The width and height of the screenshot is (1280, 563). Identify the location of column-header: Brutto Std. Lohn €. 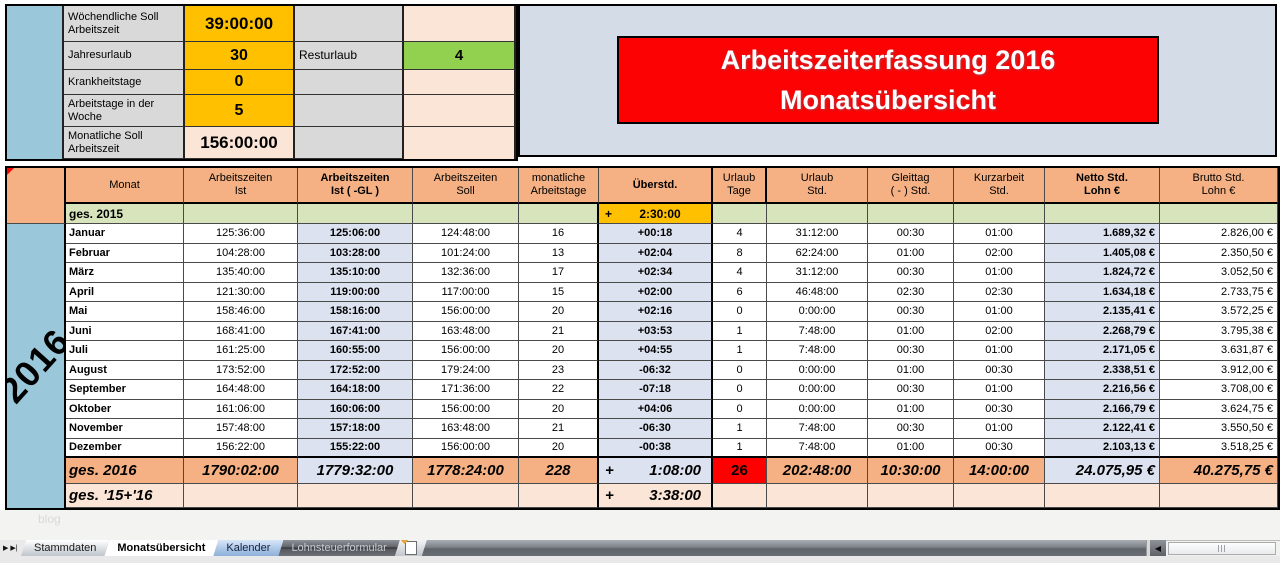
(1219, 186).